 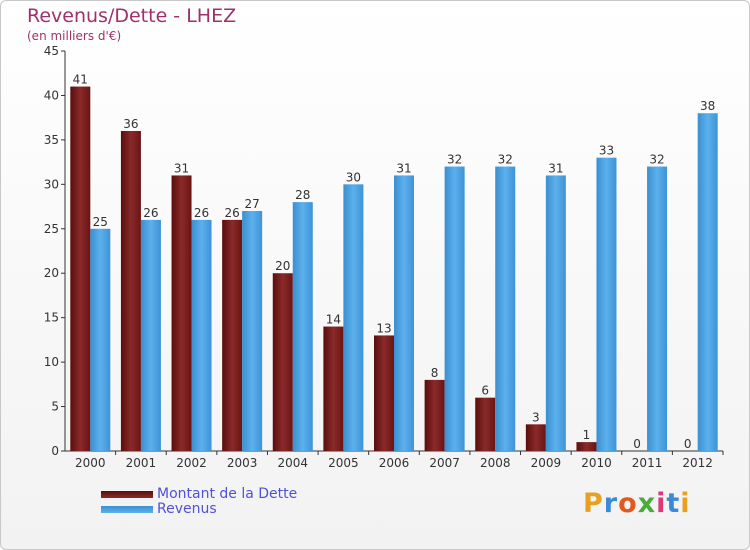 What do you see at coordinates (51, 273) in the screenshot?
I see `y-tick-label: 20` at bounding box center [51, 273].